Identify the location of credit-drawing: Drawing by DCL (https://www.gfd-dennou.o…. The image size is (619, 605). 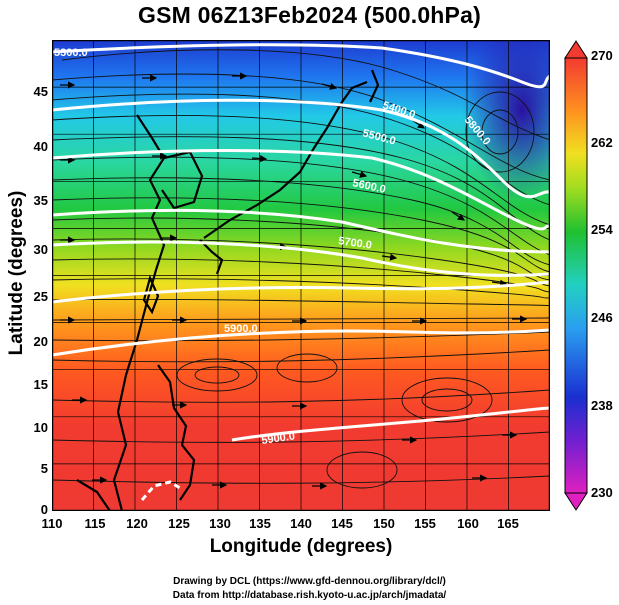
(309, 581).